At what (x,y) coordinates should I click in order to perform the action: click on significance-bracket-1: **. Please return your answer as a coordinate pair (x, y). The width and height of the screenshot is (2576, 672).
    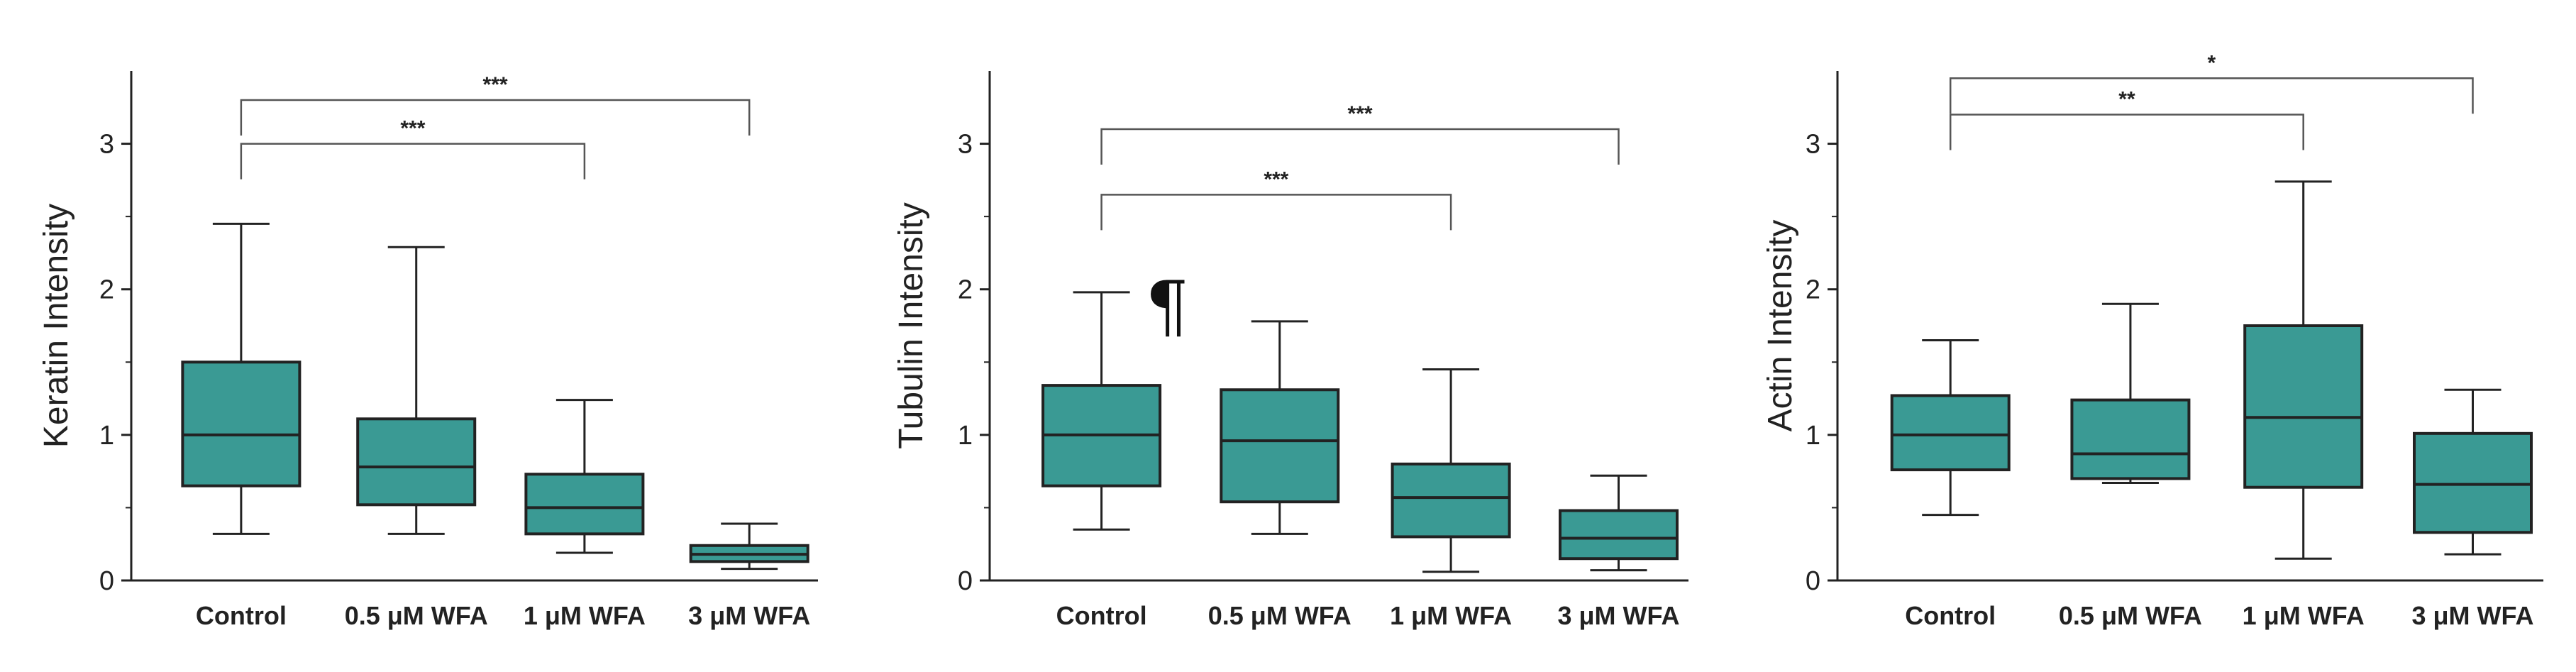
    Looking at the image, I should click on (2126, 119).